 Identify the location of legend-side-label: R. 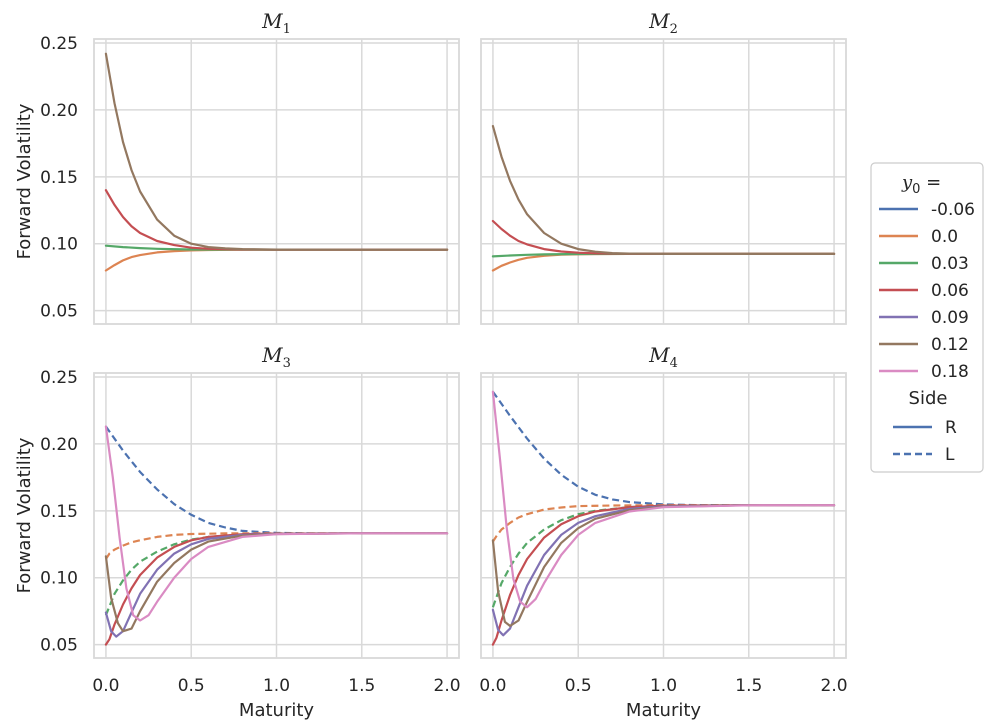
(951, 428).